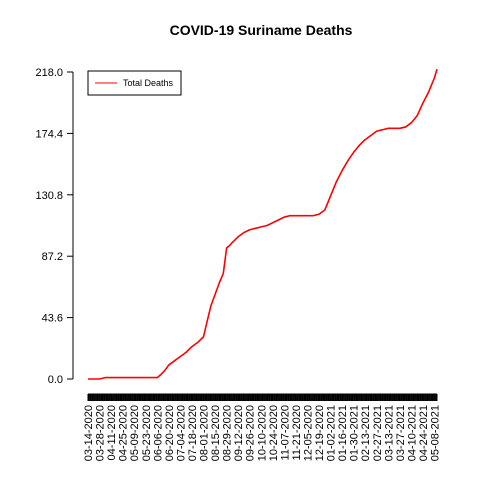 The width and height of the screenshot is (480, 480). I want to click on x-tick-label: 05-08-2021, so click(436, 433).